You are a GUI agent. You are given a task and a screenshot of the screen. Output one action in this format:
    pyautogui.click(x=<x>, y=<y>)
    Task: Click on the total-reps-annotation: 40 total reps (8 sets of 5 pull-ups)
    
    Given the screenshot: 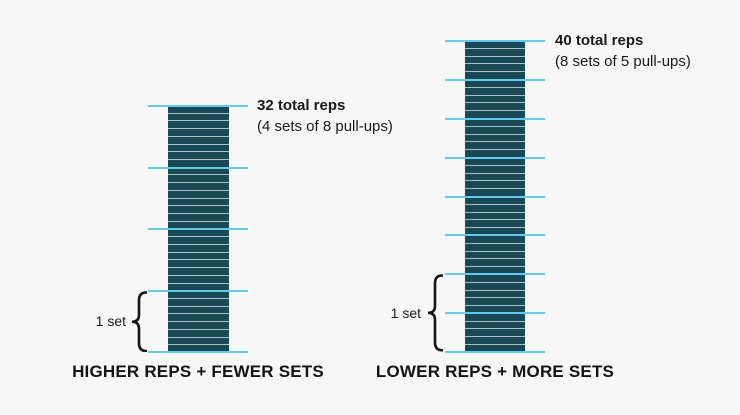 What is the action you would take?
    pyautogui.click(x=623, y=51)
    